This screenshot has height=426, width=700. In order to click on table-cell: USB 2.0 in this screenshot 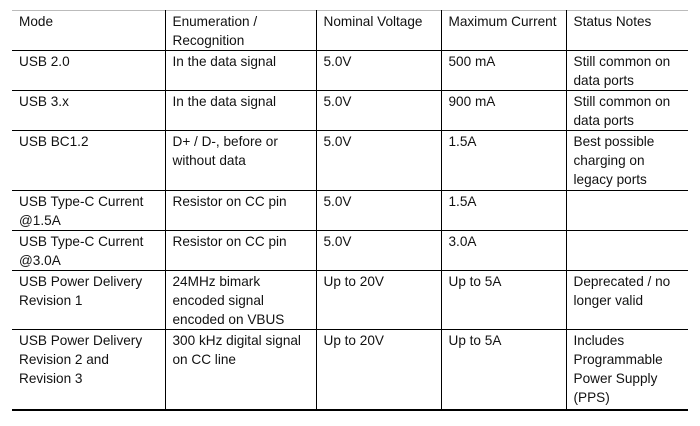, I will do `click(89, 70)`.